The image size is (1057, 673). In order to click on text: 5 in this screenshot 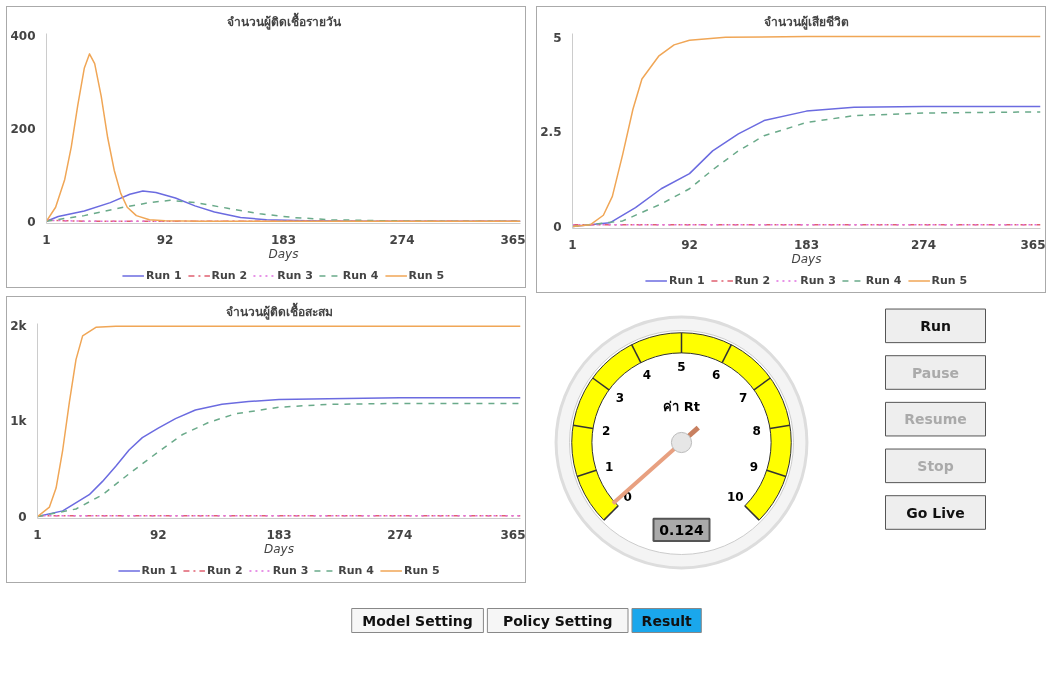, I will do `click(681, 366)`.